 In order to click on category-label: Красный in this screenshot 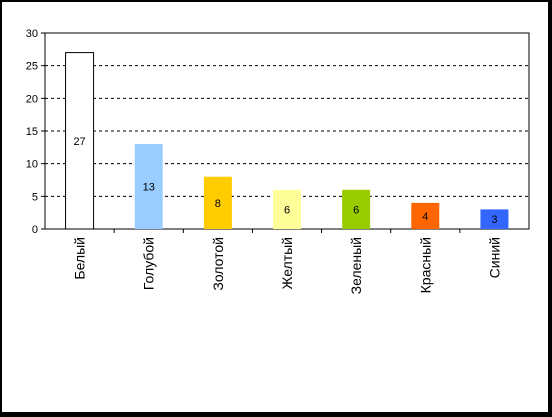, I will do `click(425, 265)`.